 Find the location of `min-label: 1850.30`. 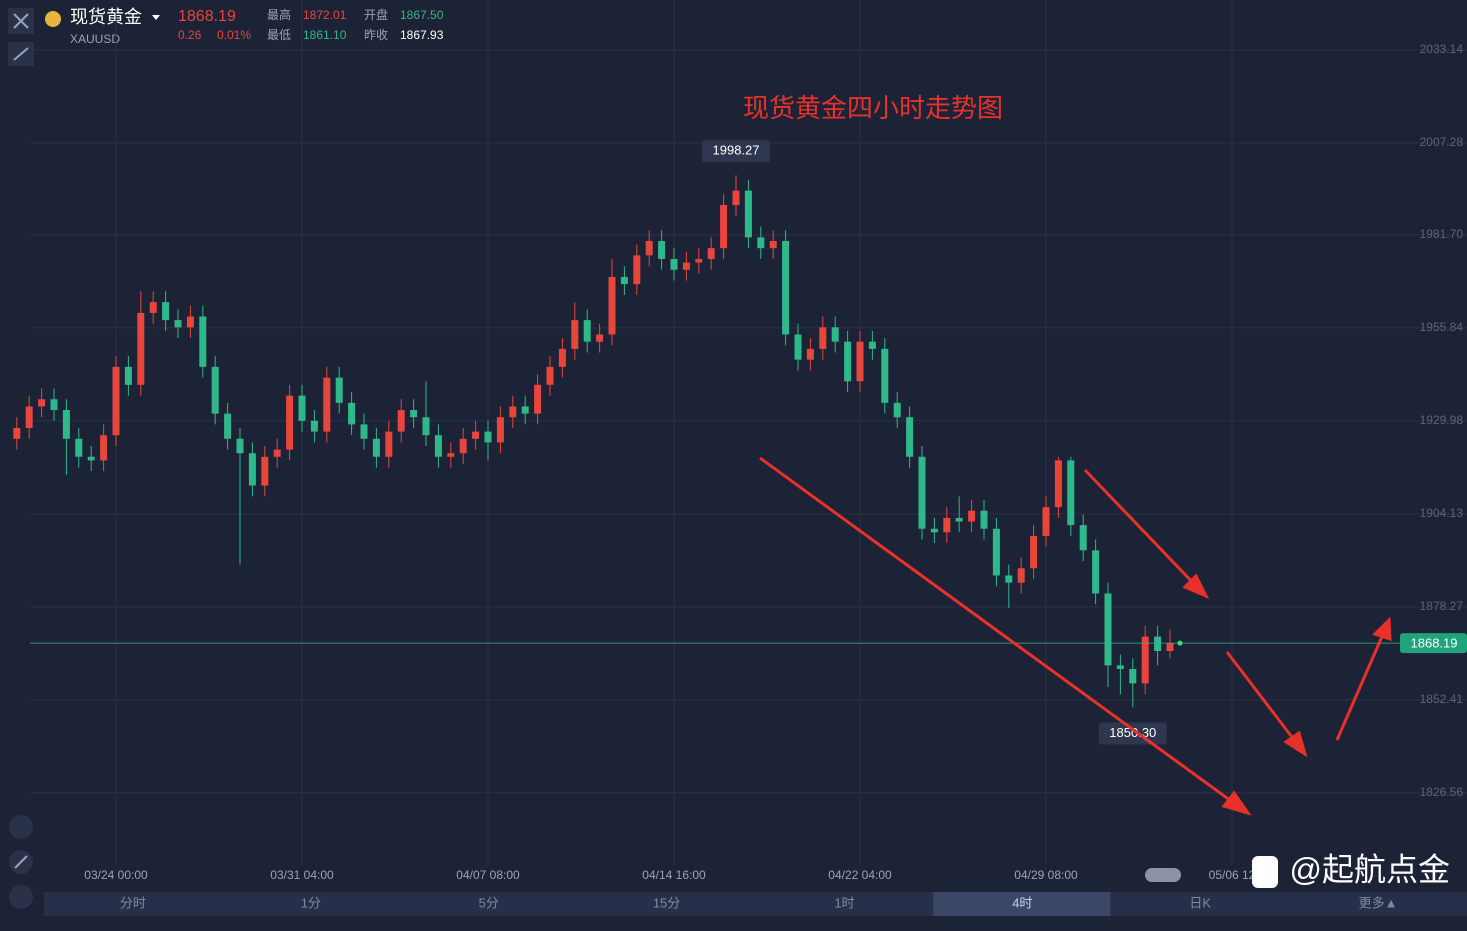

min-label: 1850.30 is located at coordinates (1132, 732).